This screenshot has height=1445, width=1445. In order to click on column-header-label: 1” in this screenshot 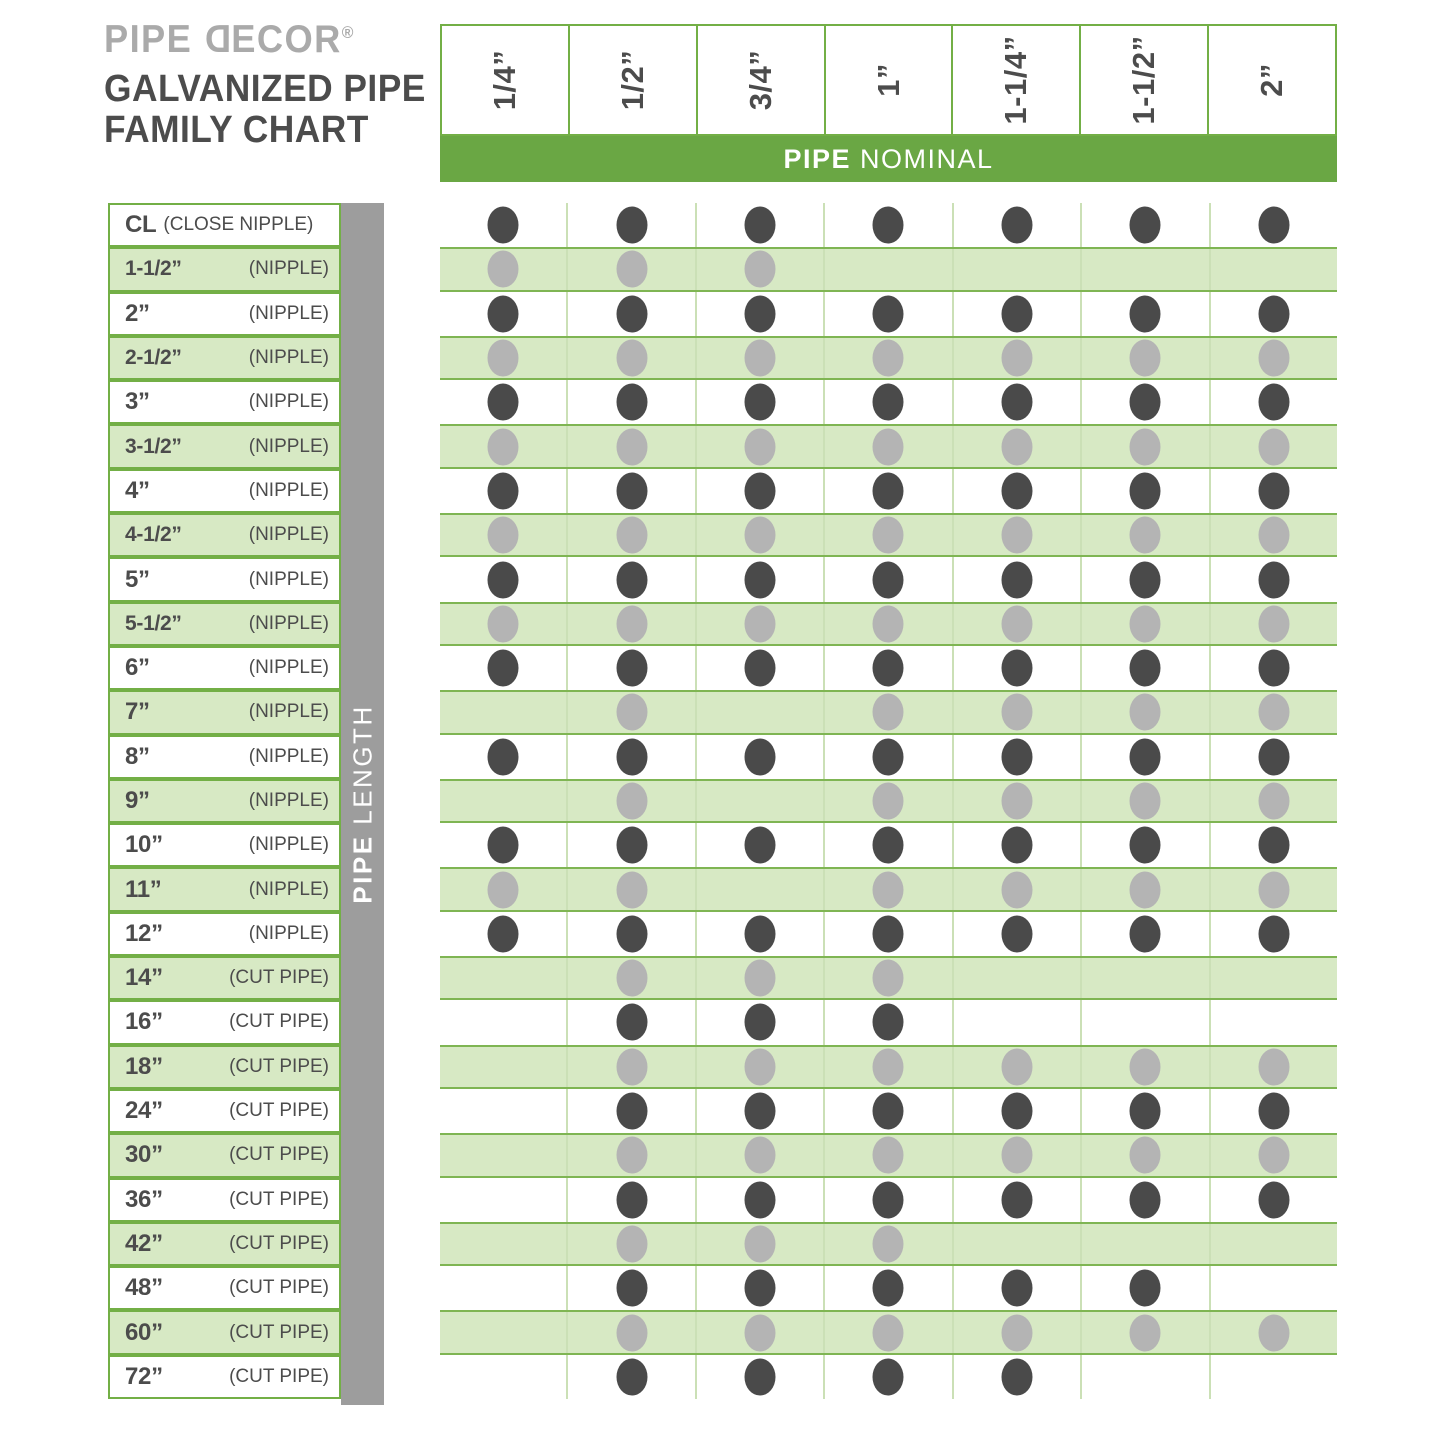, I will do `click(888, 80)`.